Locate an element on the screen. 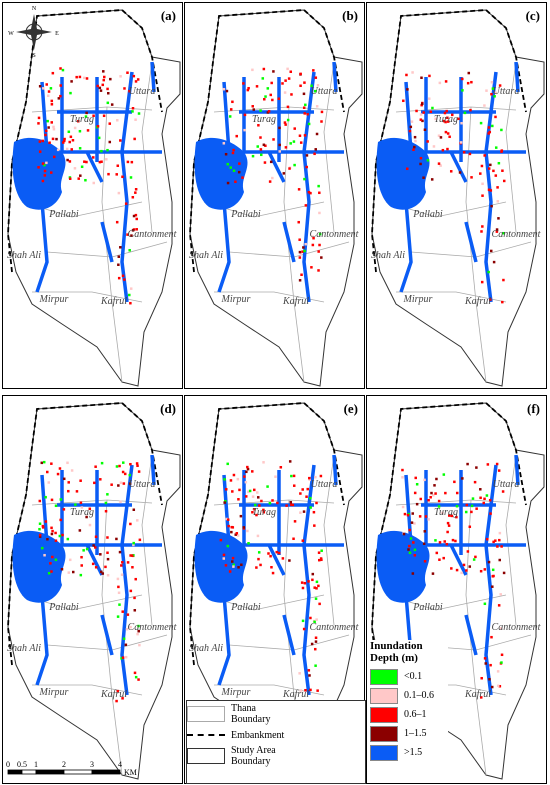 Image resolution: width=550 pixels, height=785 pixels. compass-ring is located at coordinates (34, 32).